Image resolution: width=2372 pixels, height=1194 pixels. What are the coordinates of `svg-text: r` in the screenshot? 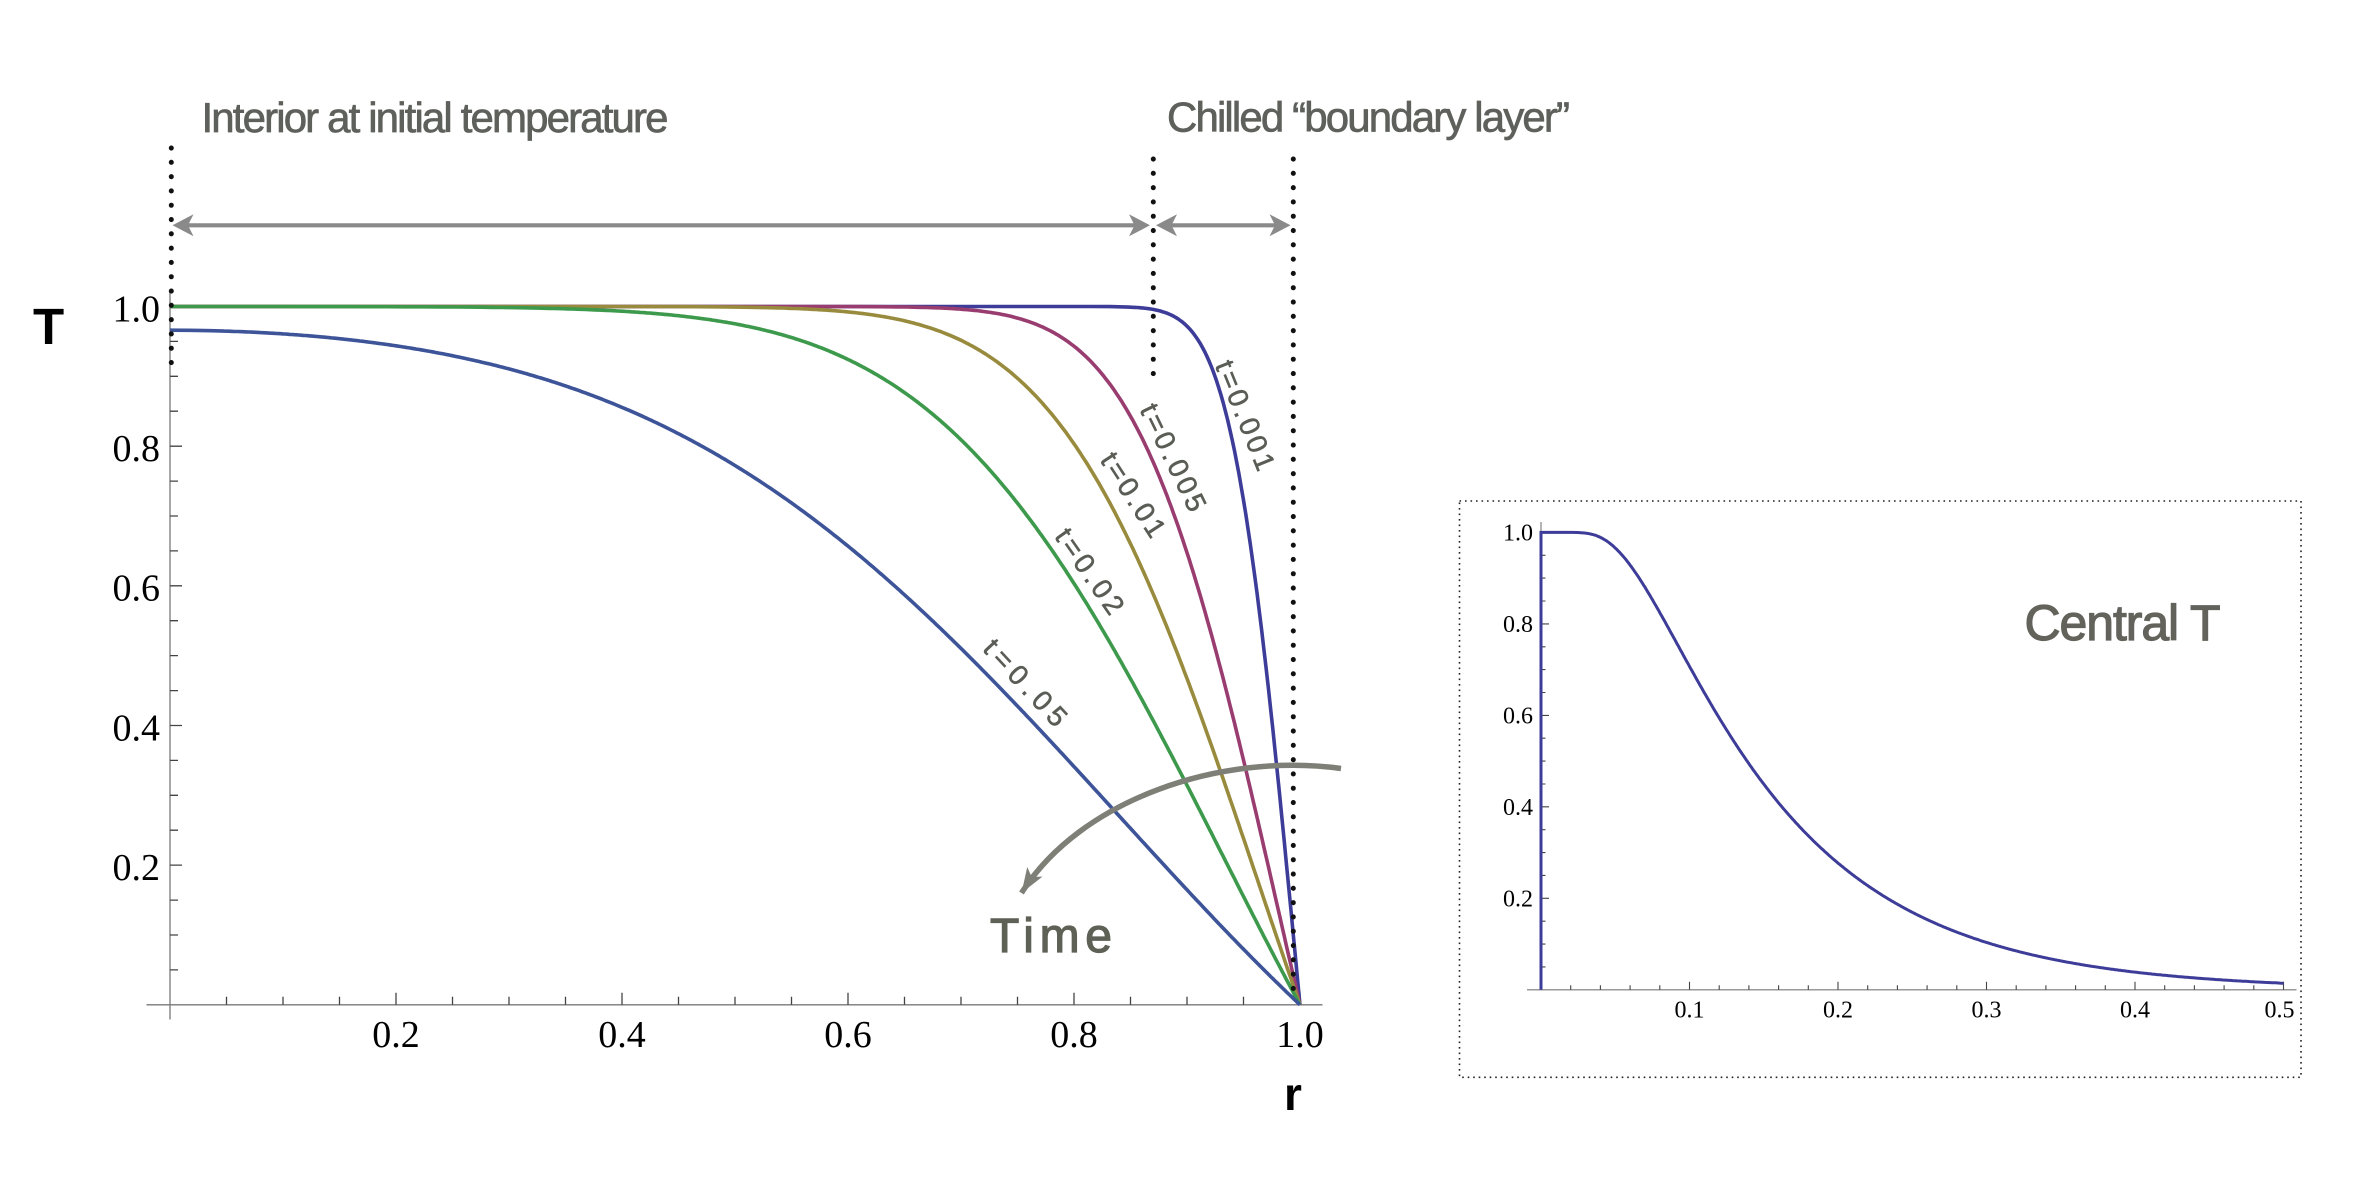 It's located at (1293, 1094).